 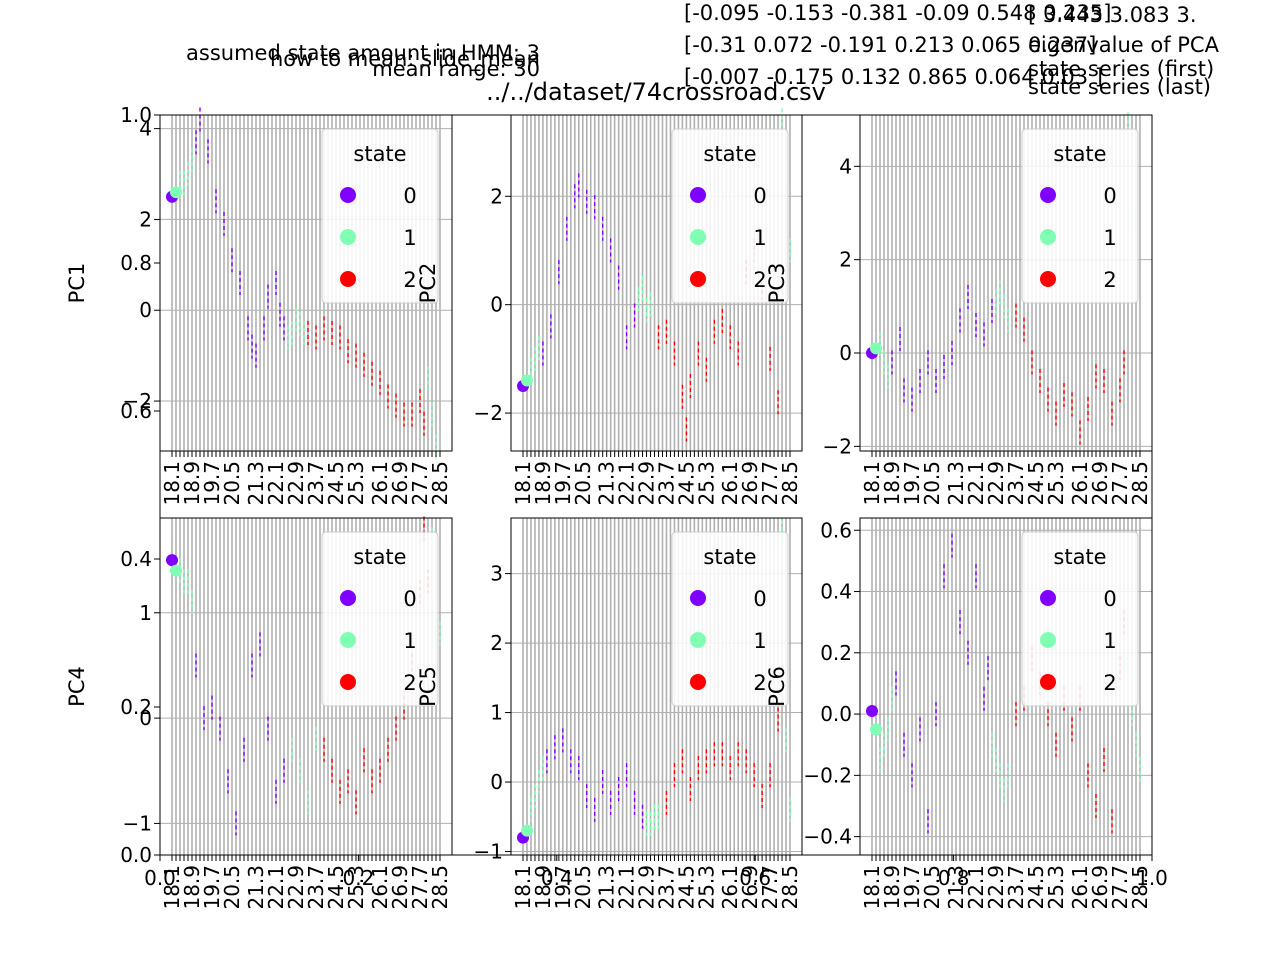 I want to click on y-ticks: −2 0 2 4, so click(x=141, y=265).